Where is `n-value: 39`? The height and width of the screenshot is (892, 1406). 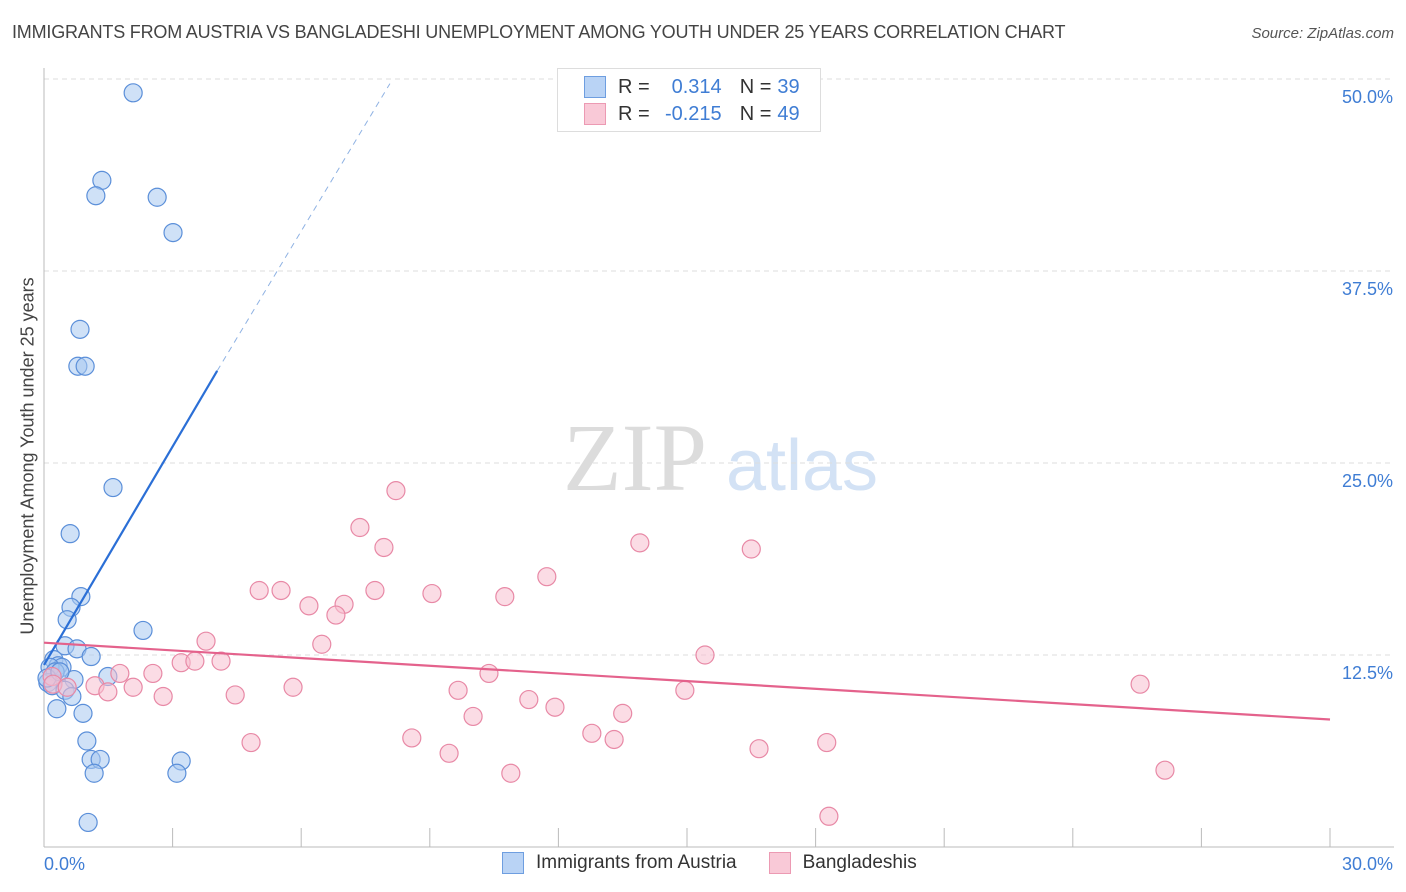 n-value: 39 is located at coordinates (788, 86).